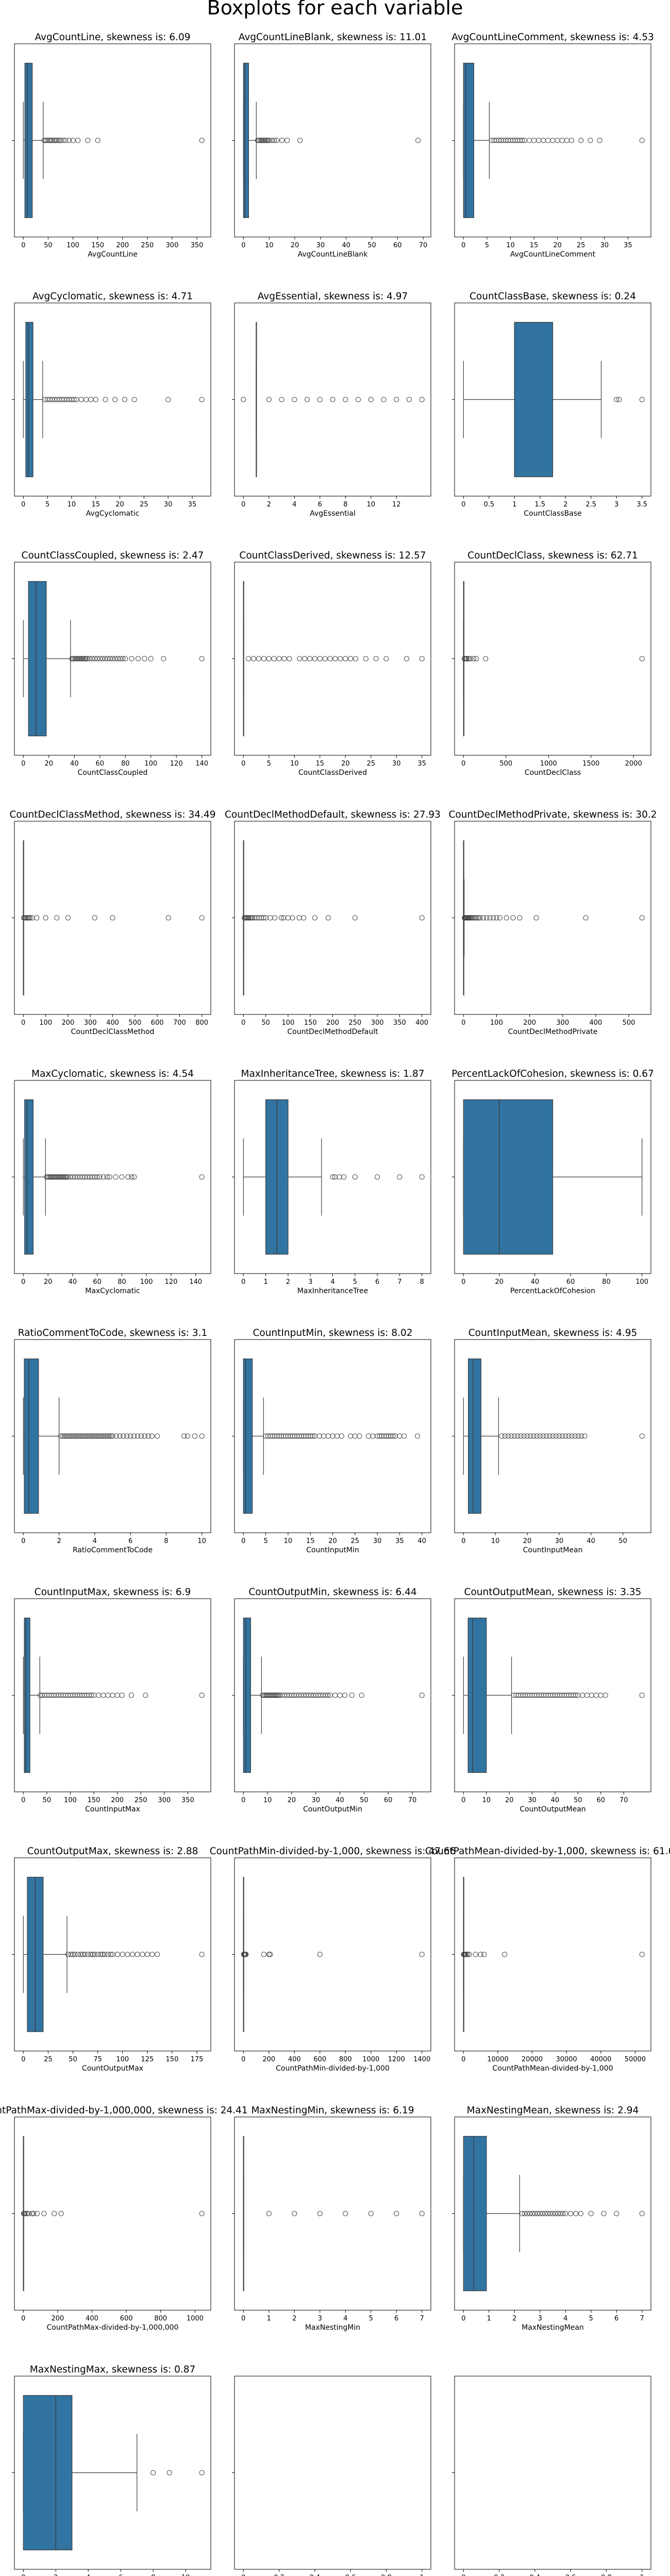 The image size is (670, 2576). What do you see at coordinates (31, 1436) in the screenshot?
I see `iqr-box` at bounding box center [31, 1436].